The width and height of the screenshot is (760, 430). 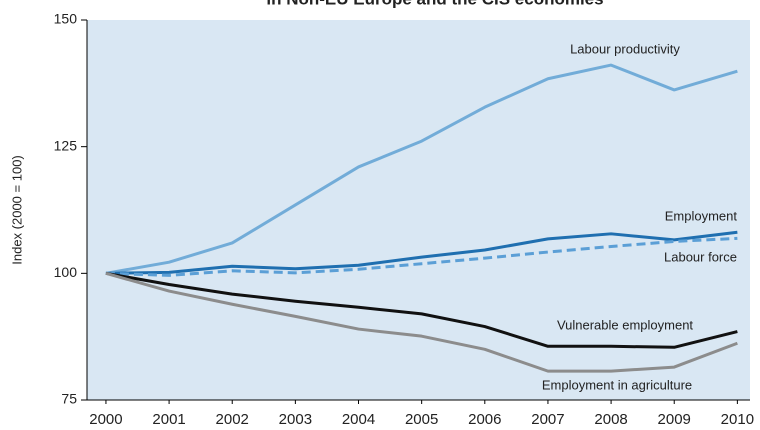 I want to click on x-tick-label: 2005, so click(x=421, y=419).